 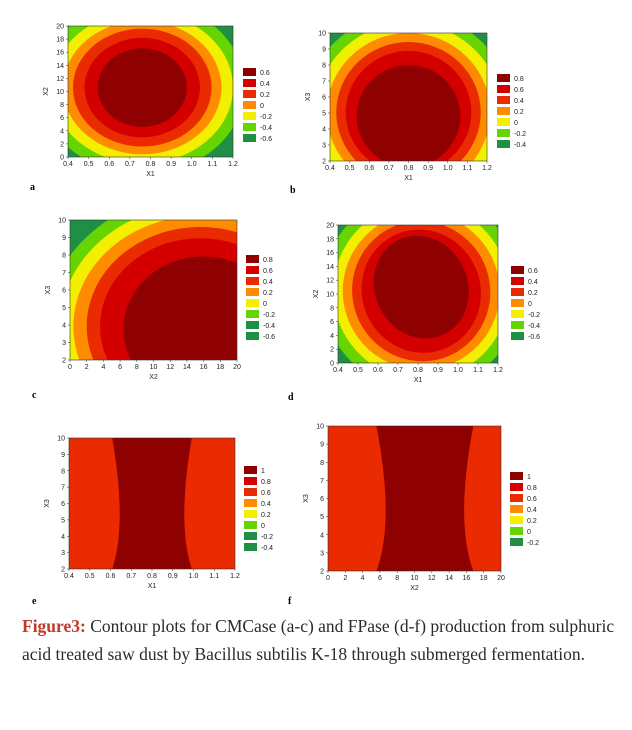 I want to click on x-tick-label: 20, so click(x=501, y=578).